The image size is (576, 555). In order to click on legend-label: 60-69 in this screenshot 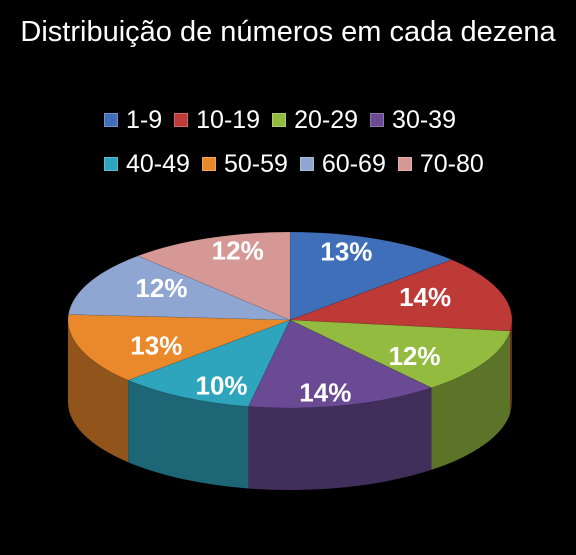, I will do `click(353, 163)`.